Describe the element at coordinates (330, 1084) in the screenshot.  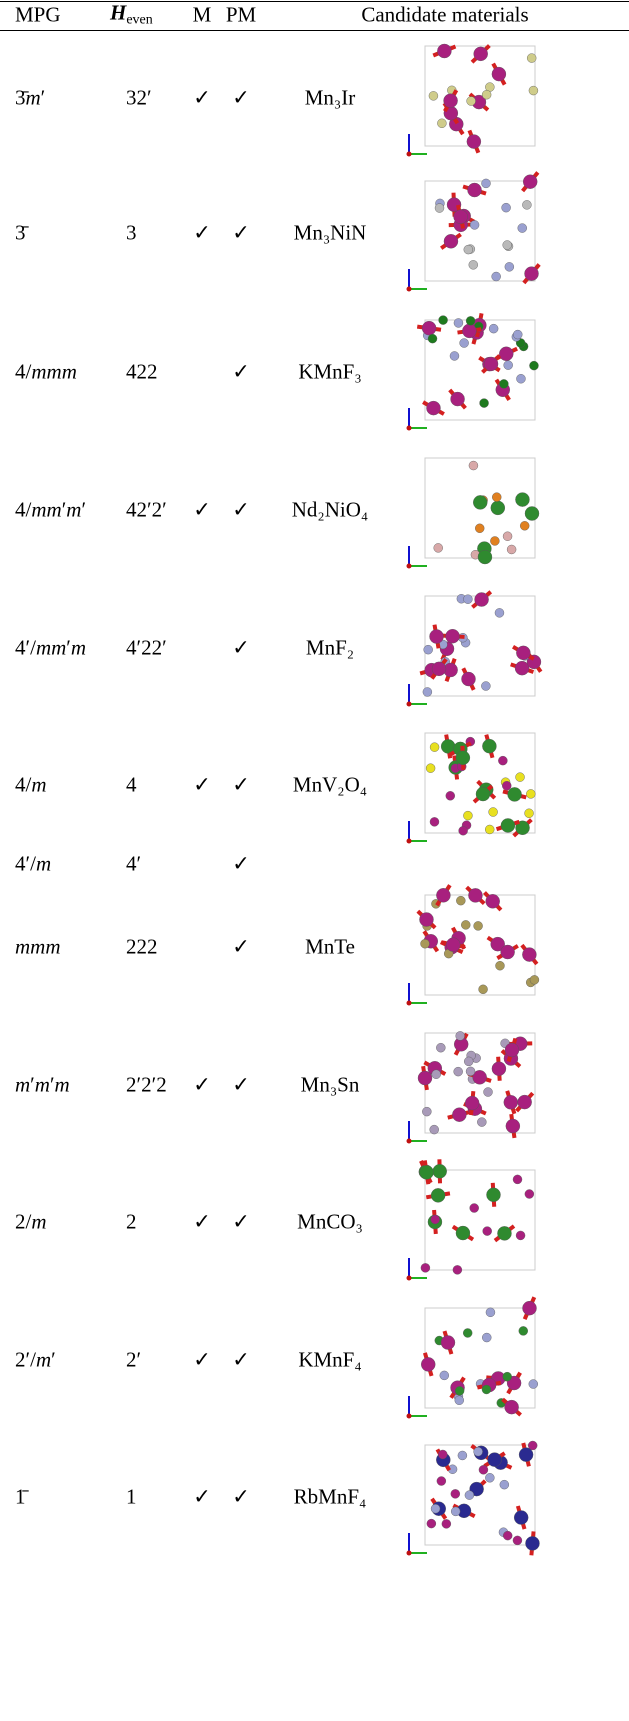
I see `material-cell: Mn₃Sn` at that location.